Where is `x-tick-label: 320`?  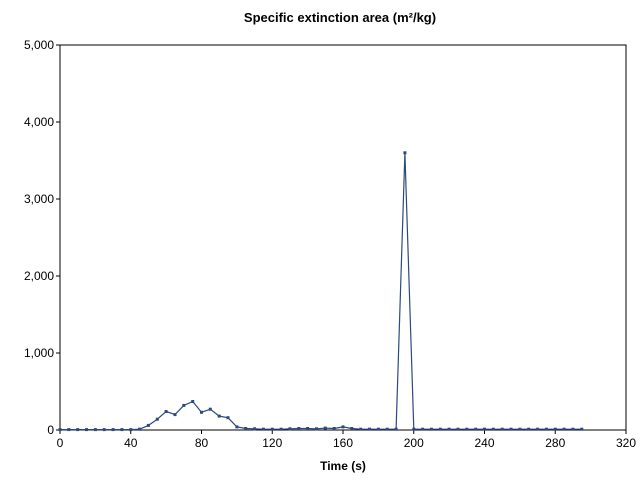
x-tick-label: 320 is located at coordinates (626, 443).